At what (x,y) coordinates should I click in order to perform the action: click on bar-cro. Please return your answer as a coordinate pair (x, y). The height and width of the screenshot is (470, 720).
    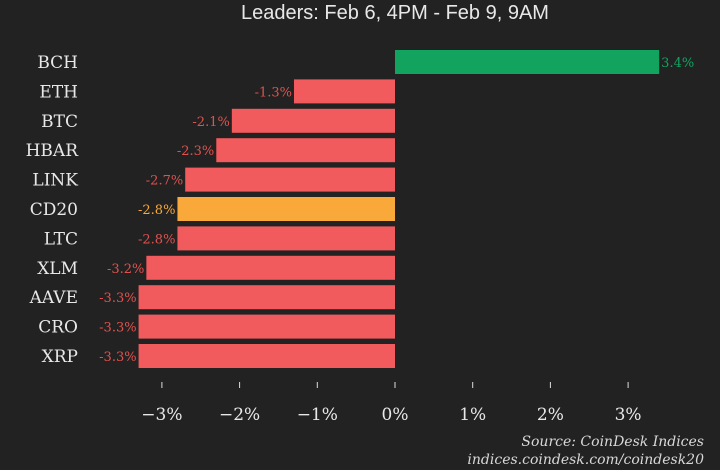
    Looking at the image, I should click on (266, 326).